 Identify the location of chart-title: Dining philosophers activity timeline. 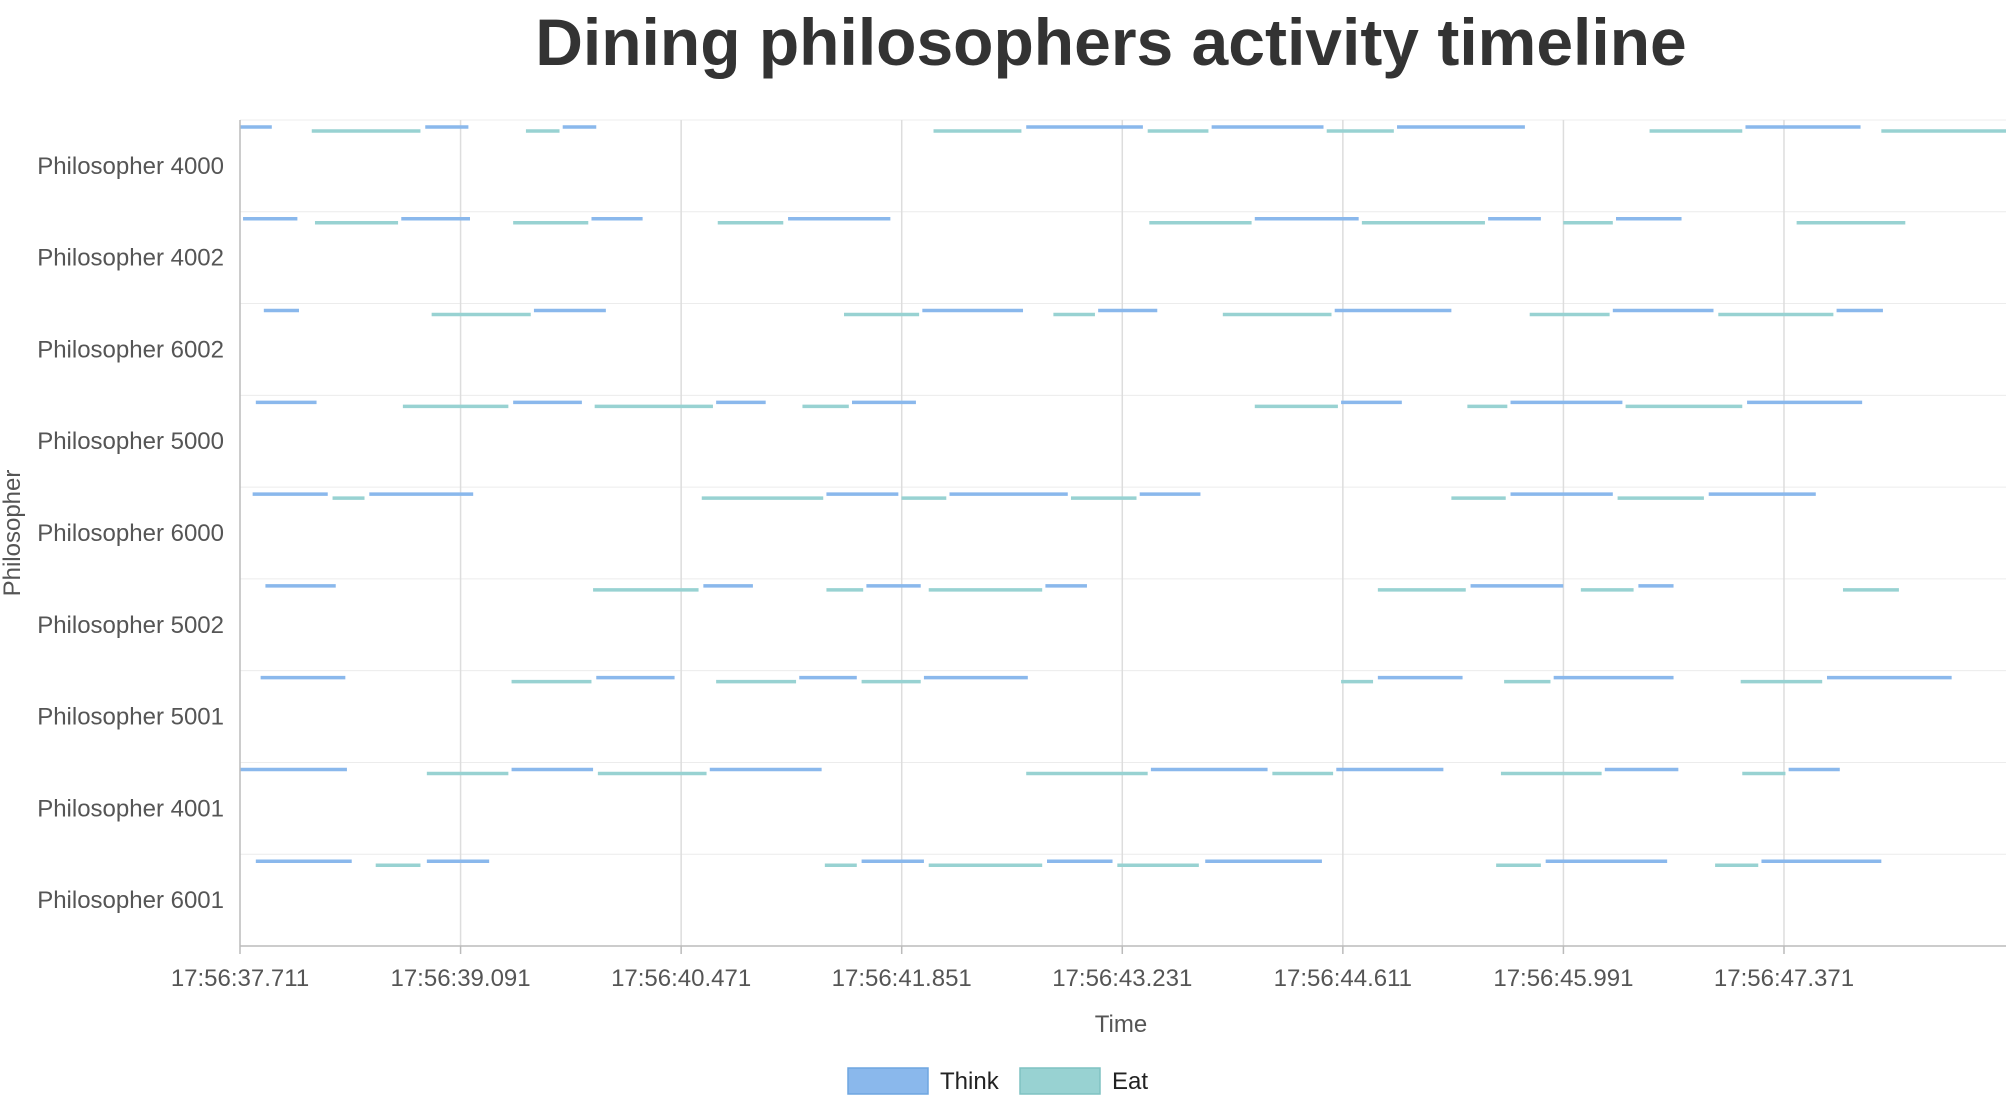
(1111, 42).